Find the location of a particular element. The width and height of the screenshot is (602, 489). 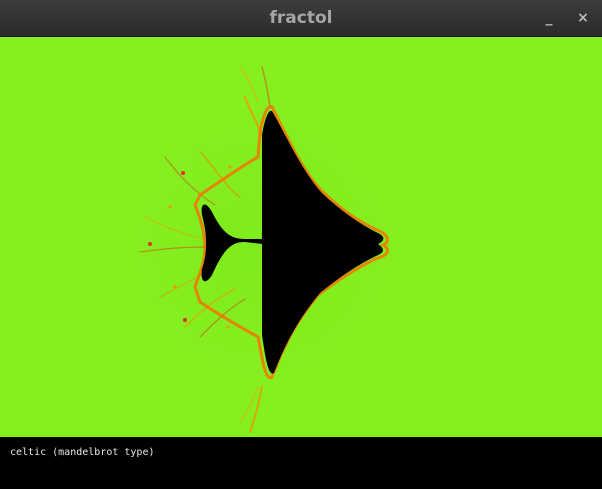

title-bar: fractol _ × is located at coordinates (301, 18).